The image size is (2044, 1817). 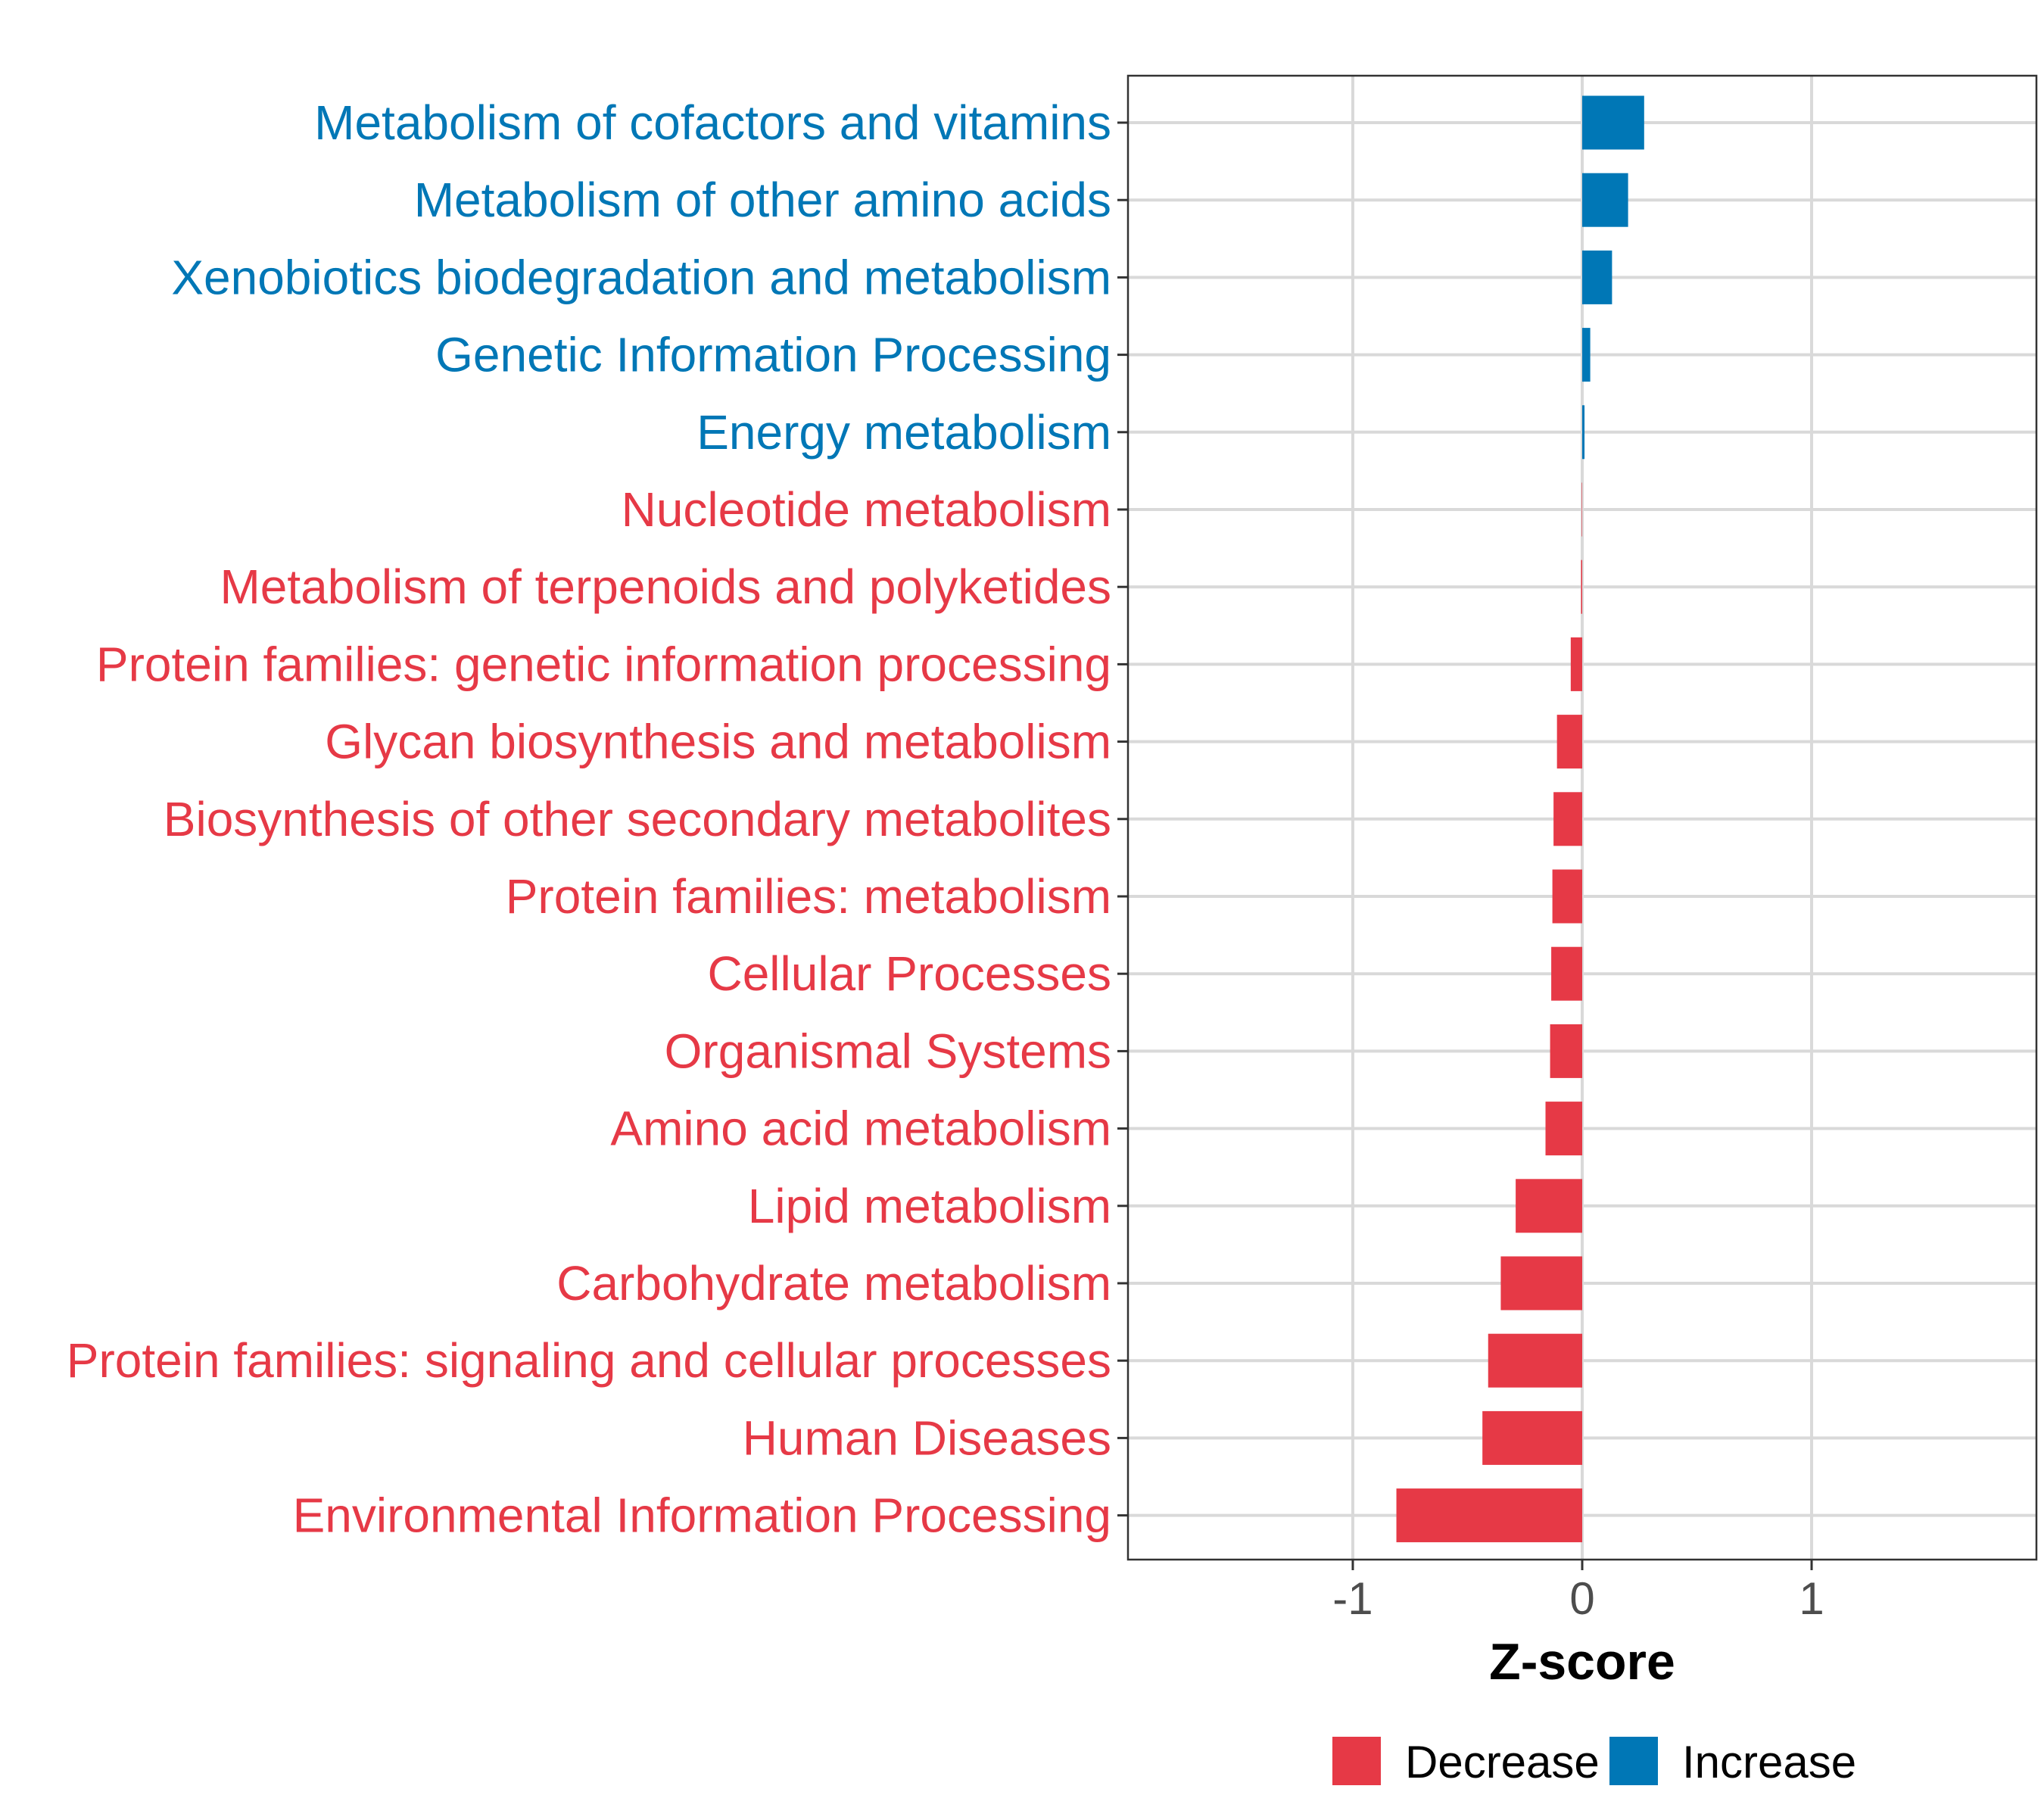 What do you see at coordinates (1581, 1599) in the screenshot?
I see `x-tick-label: 0` at bounding box center [1581, 1599].